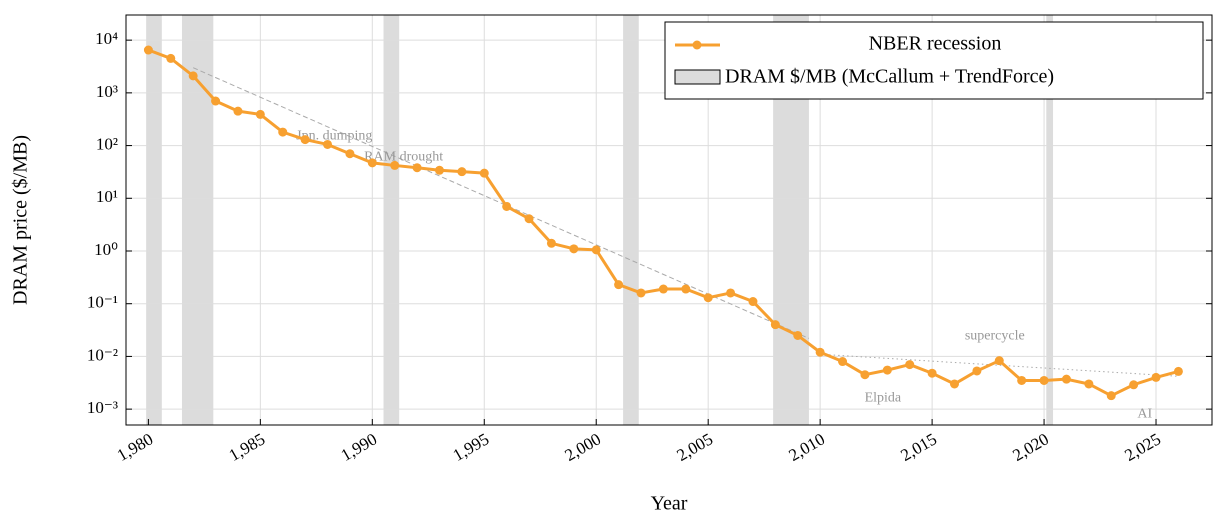 The image size is (1223, 522). What do you see at coordinates (995, 336) in the screenshot?
I see `annotation: supercycle` at bounding box center [995, 336].